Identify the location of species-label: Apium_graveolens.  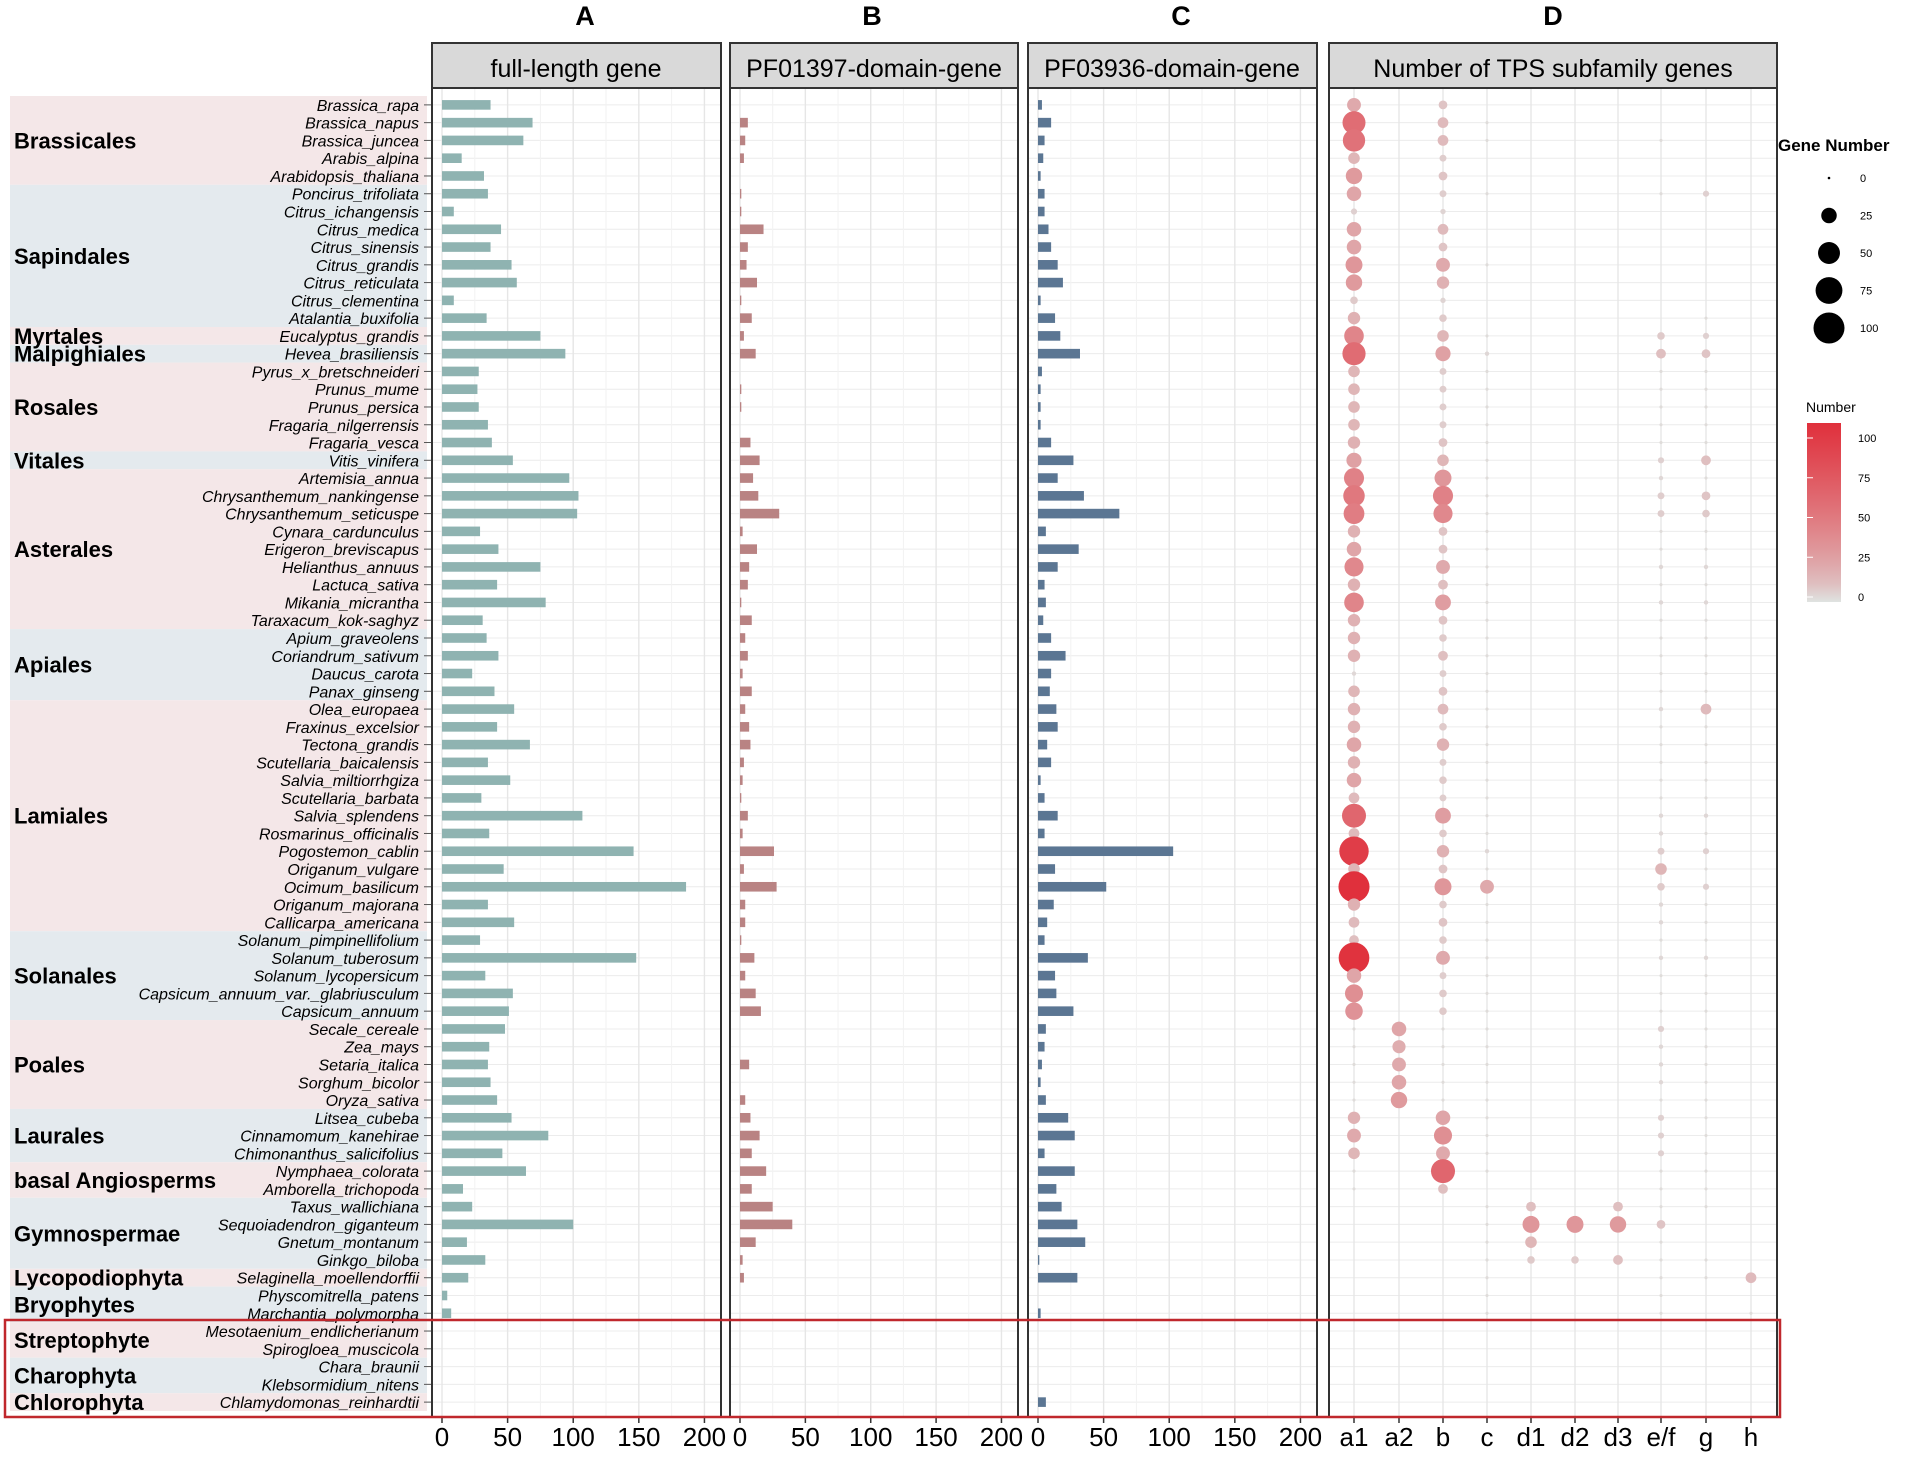
(352, 639).